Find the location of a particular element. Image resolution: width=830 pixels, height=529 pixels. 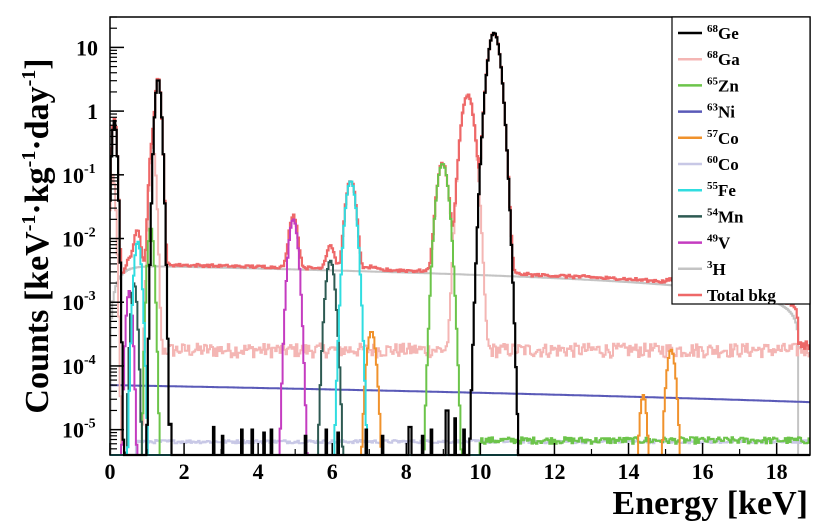

x-tick-label: 16 is located at coordinates (703, 471).